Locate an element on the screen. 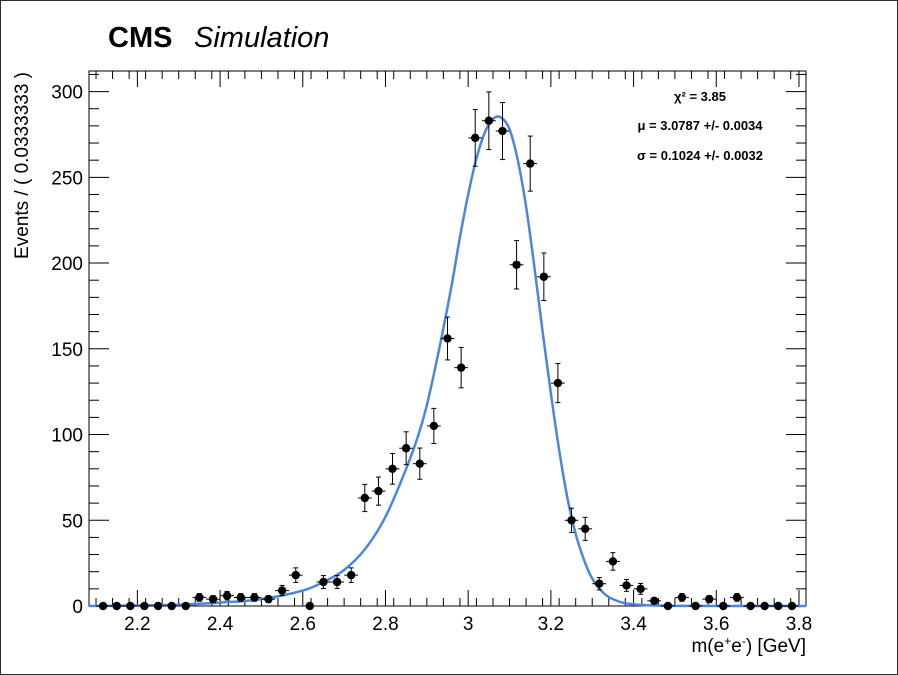 The image size is (898, 675). y-tick-label: 200 is located at coordinates (67, 264).